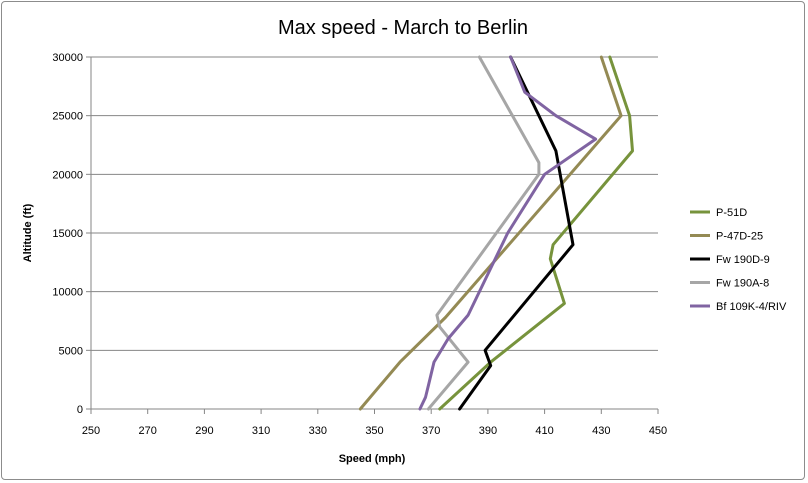  I want to click on x-tick-label: 310, so click(261, 431).